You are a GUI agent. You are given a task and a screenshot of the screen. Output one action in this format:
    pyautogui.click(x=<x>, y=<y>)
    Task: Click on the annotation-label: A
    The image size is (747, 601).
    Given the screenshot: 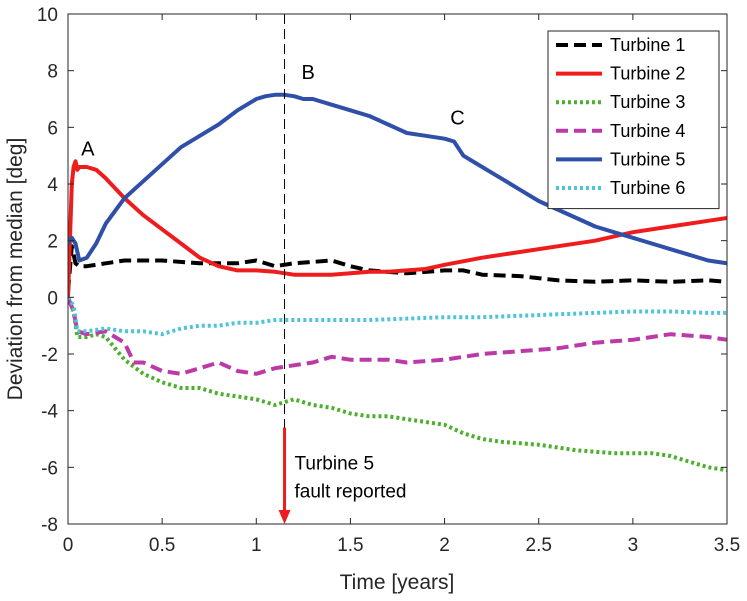 What is the action you would take?
    pyautogui.click(x=88, y=150)
    